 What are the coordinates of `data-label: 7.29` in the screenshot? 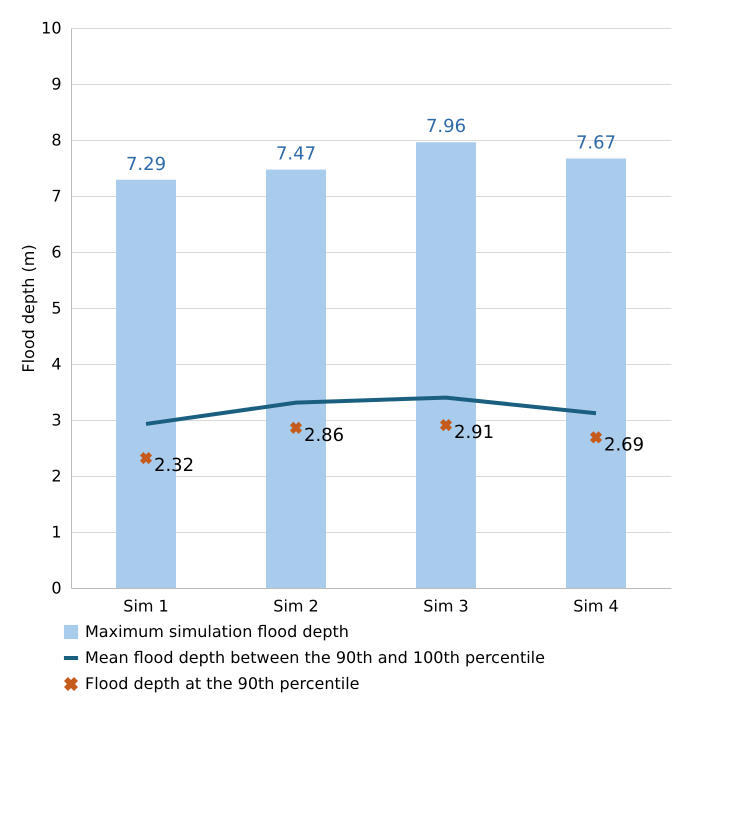 It's located at (146, 164).